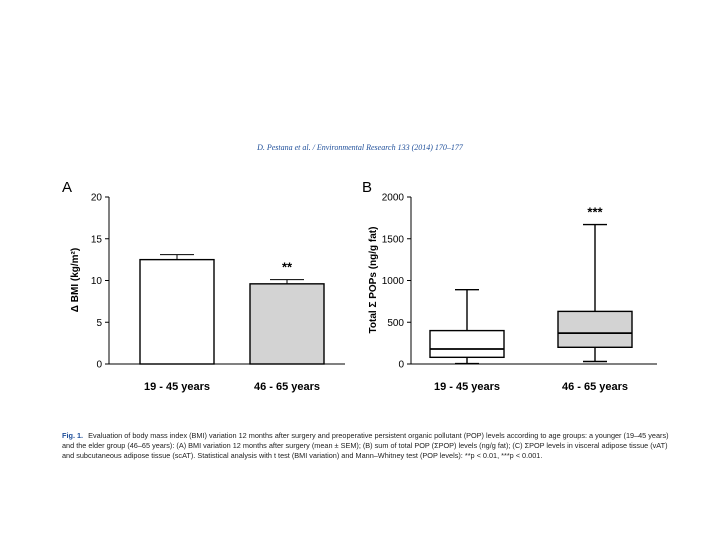  Describe the element at coordinates (373, 280) in the screenshot. I see `panel-b-ylabel: Total Σ POPs (ng/g fat)` at that location.